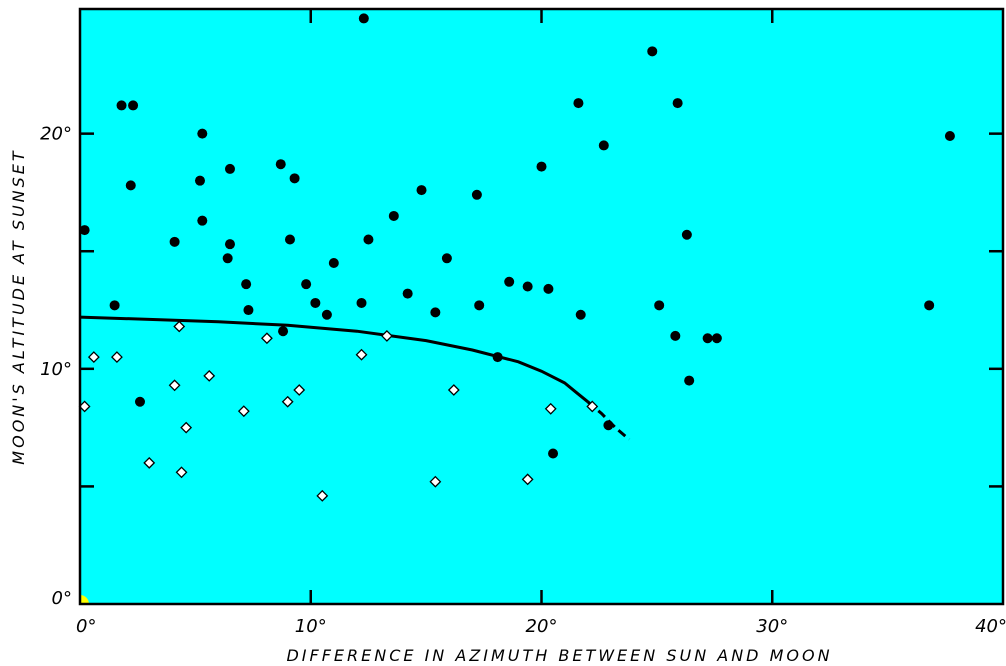  What do you see at coordinates (990, 626) in the screenshot?
I see `x-tick-label-4: 40°` at bounding box center [990, 626].